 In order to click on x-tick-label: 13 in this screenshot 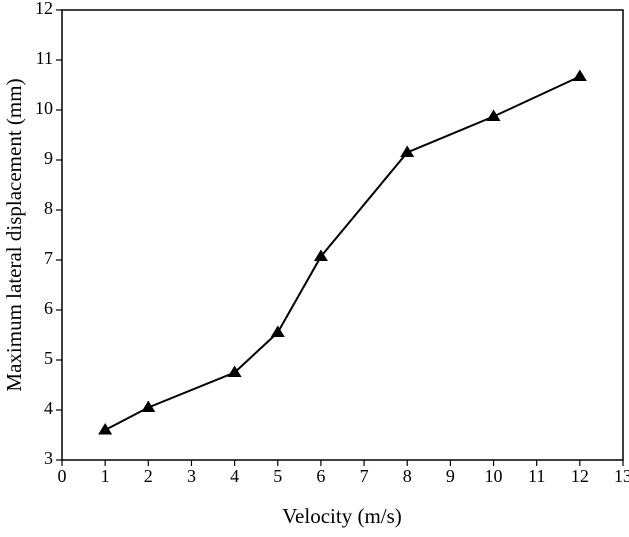, I will do `click(621, 476)`.